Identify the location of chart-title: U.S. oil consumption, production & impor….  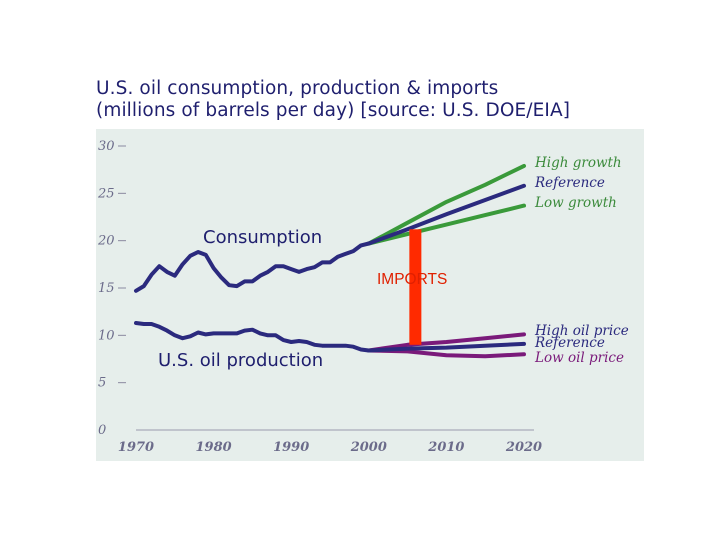
(297, 88).